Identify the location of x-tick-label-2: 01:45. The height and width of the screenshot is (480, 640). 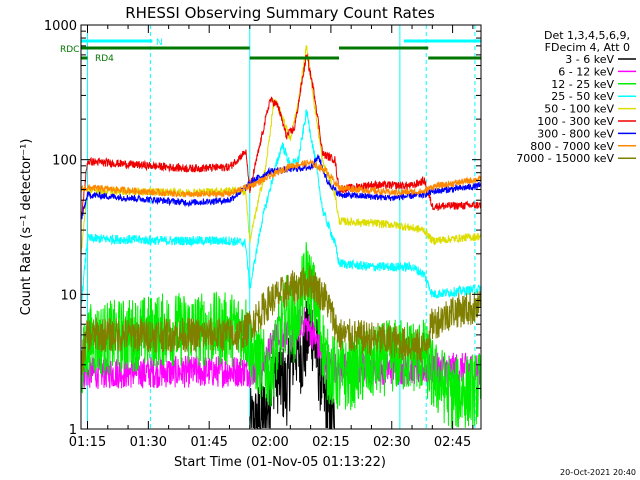
(208, 442).